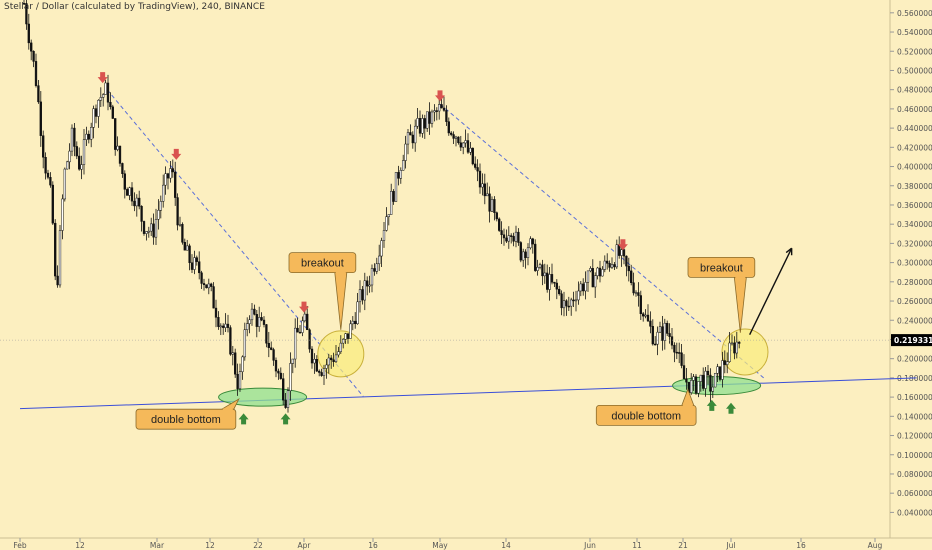  Describe the element at coordinates (646, 416) in the screenshot. I see `annotation-label: double bottom` at that location.